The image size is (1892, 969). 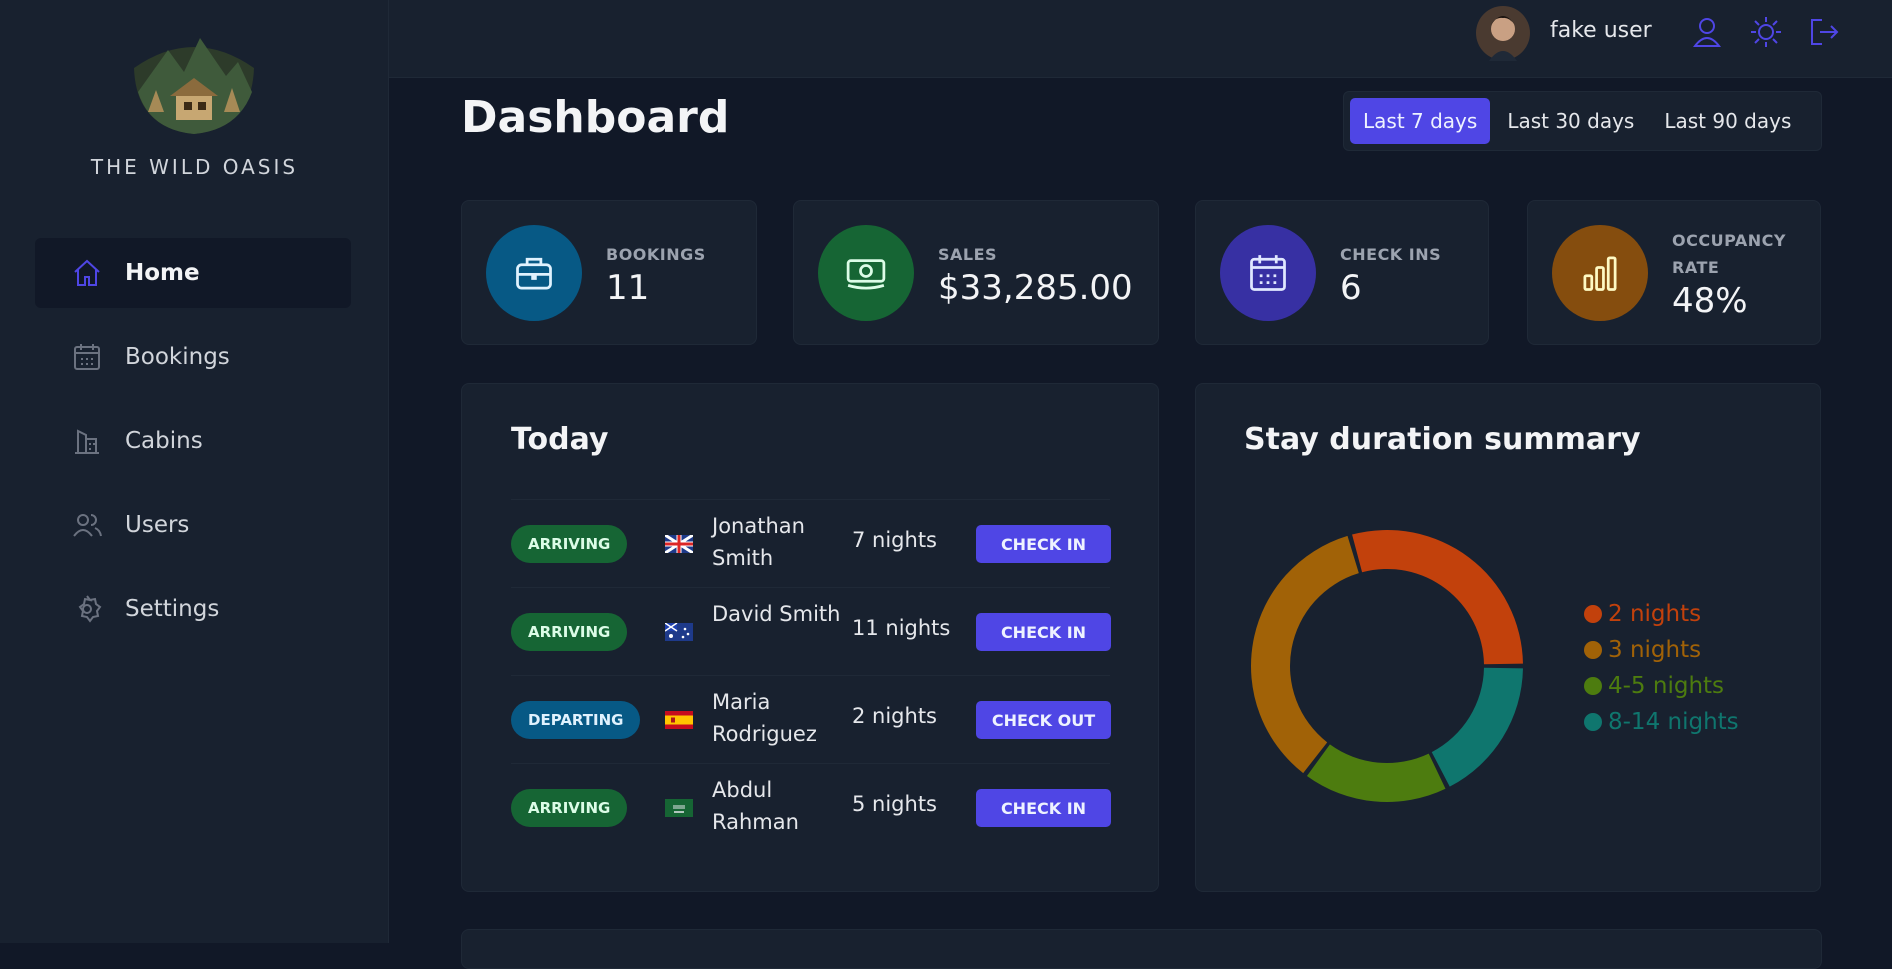 I want to click on filter-group: Last 7 days Last 30 days Last 90 days, so click(x=1582, y=121).